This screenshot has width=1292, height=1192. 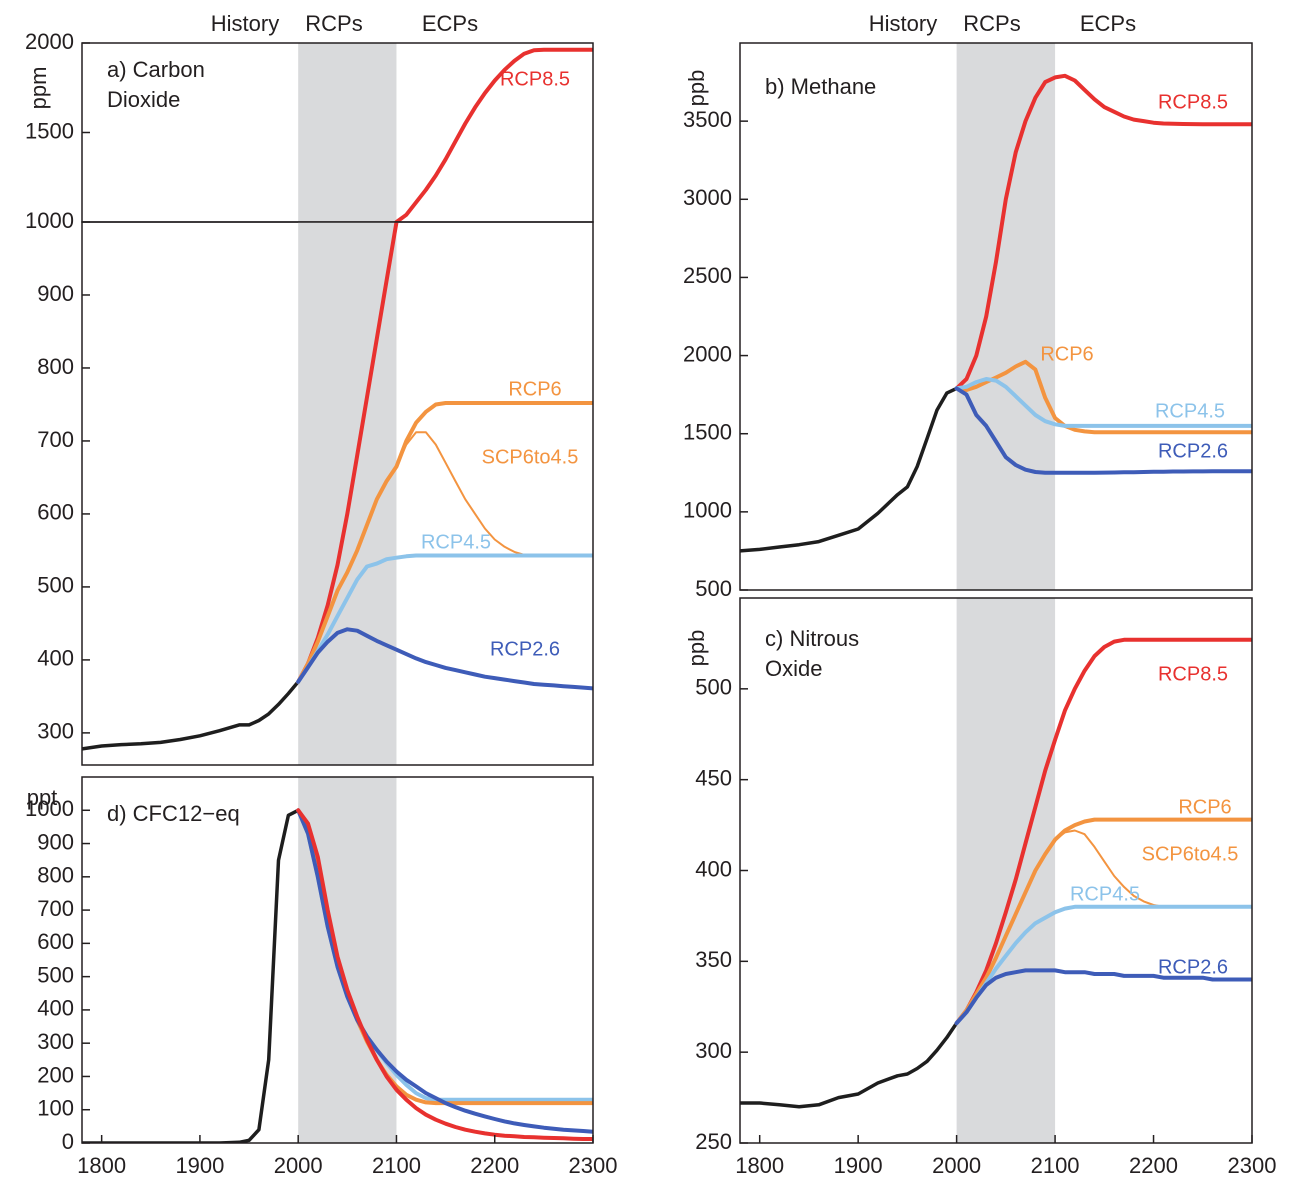 I want to click on y-tick-label: 200, so click(x=55, y=1074).